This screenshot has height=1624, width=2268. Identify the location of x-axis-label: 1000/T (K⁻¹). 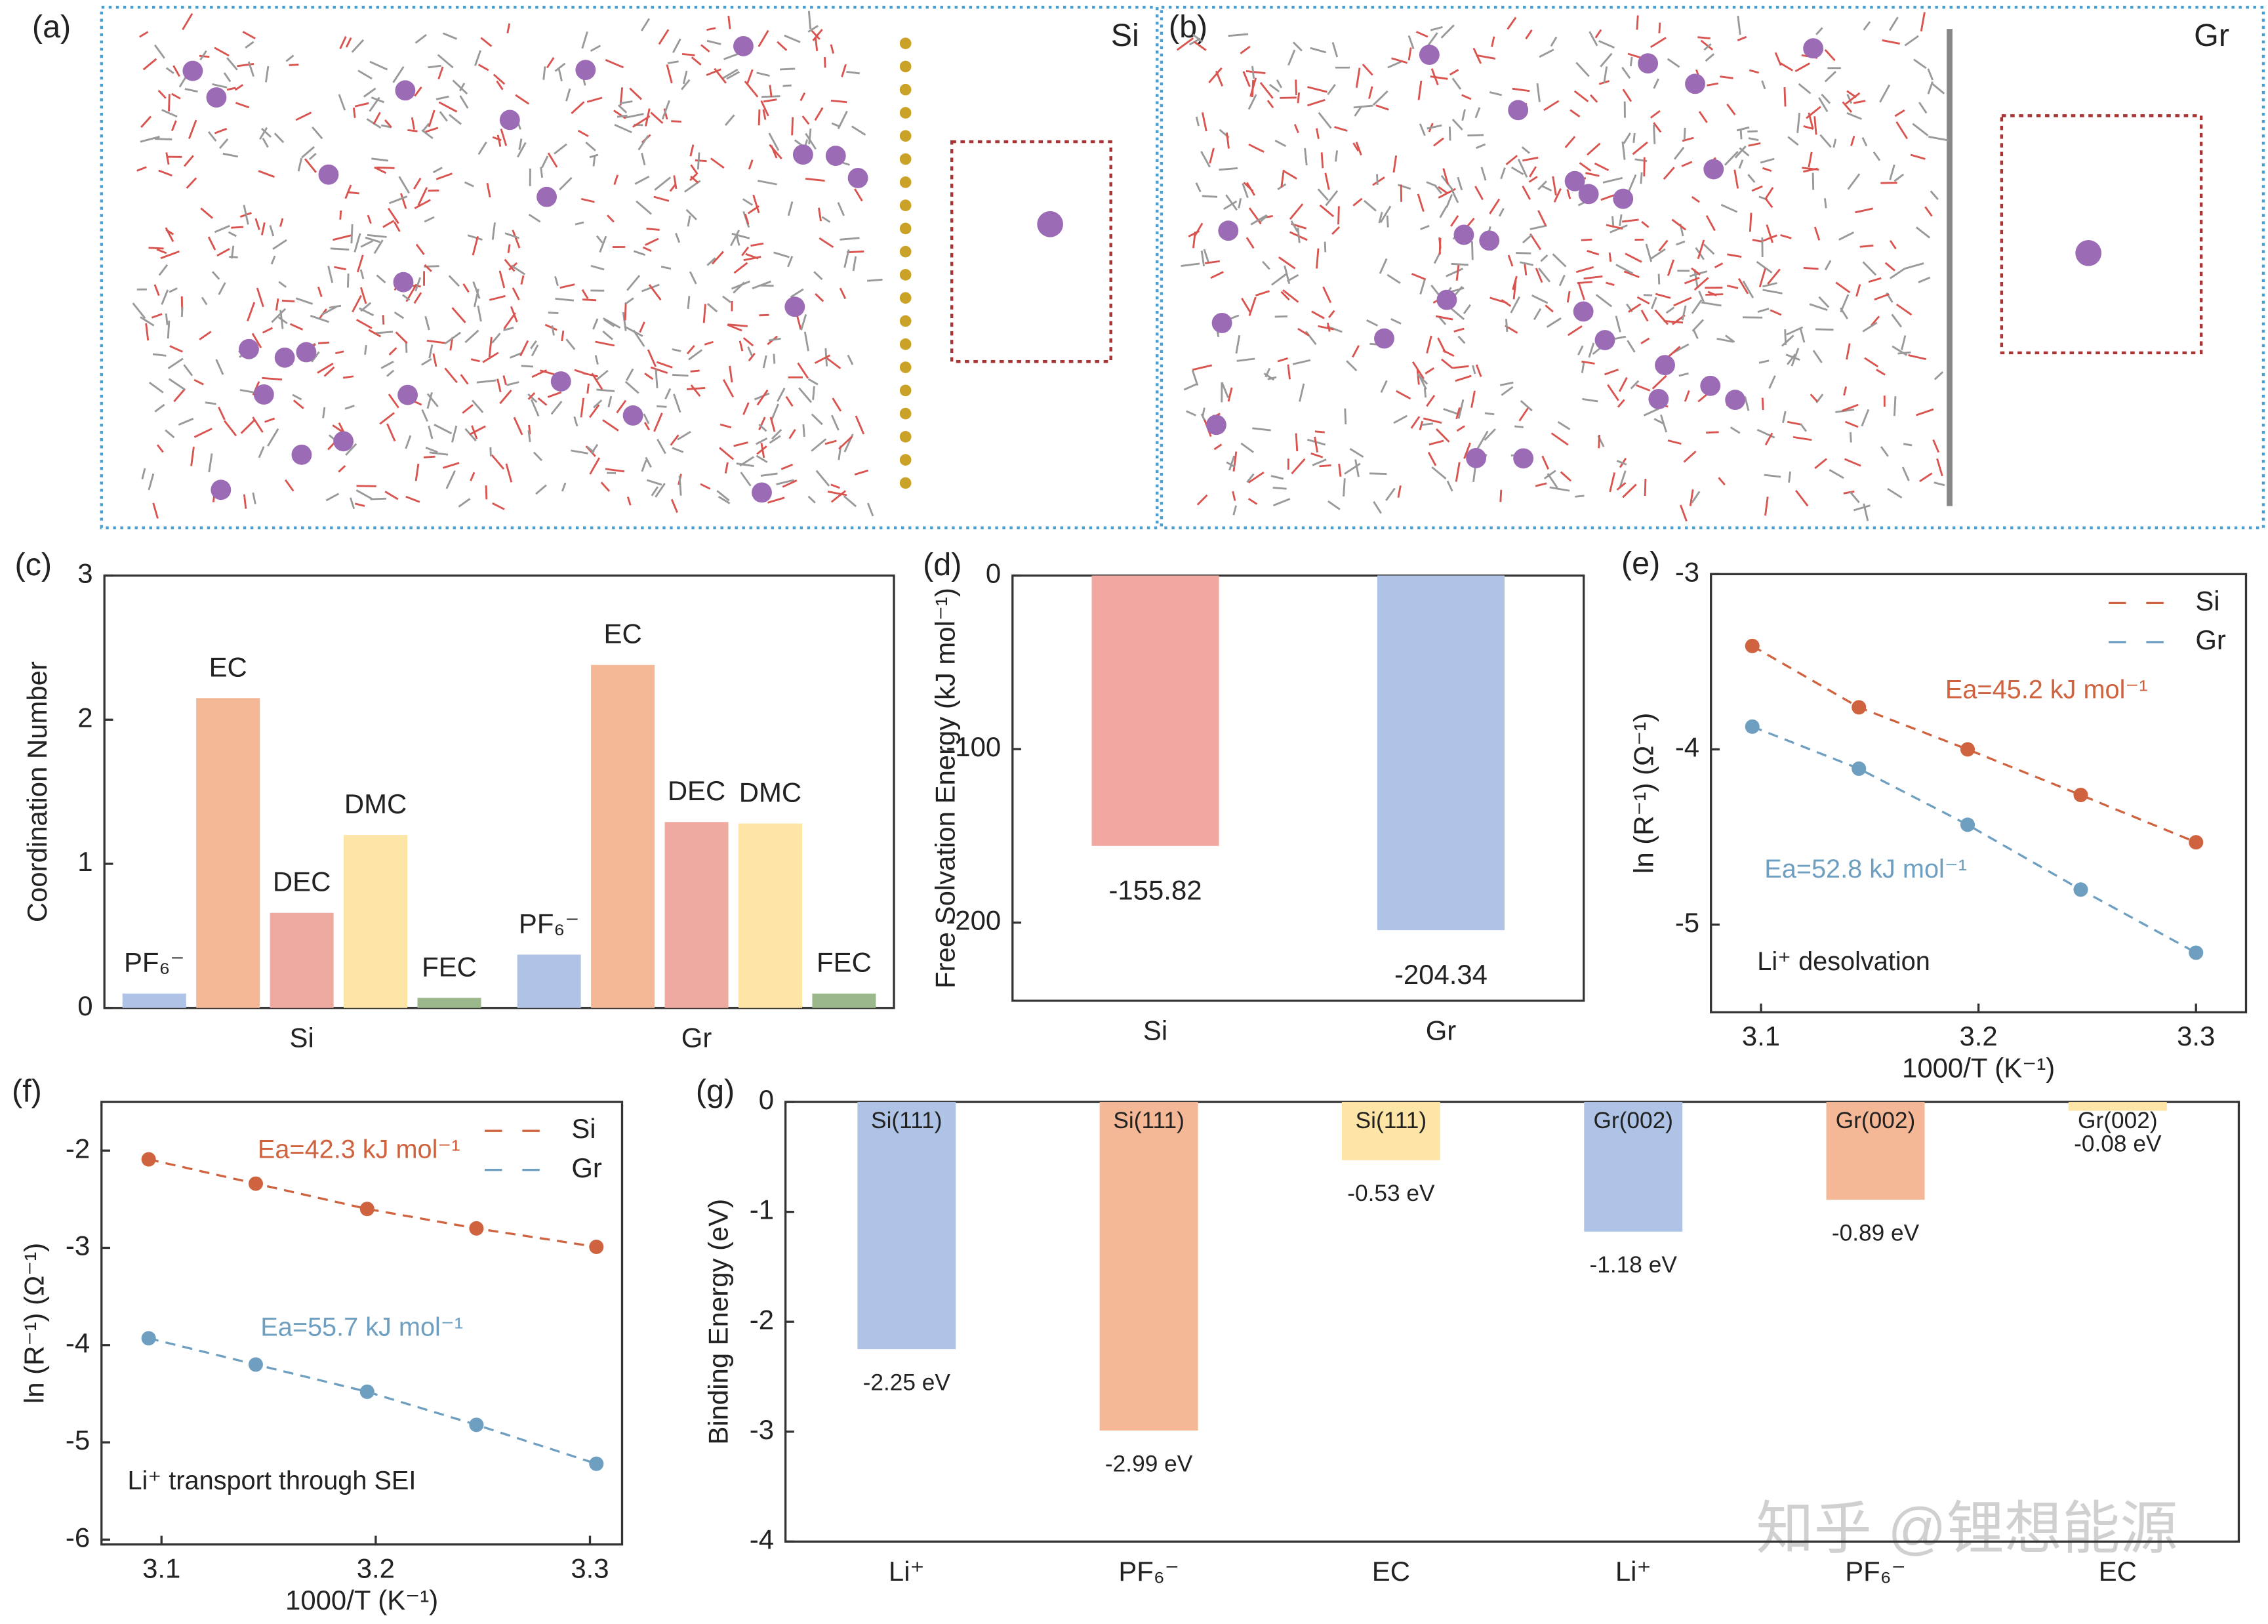
(361, 1600).